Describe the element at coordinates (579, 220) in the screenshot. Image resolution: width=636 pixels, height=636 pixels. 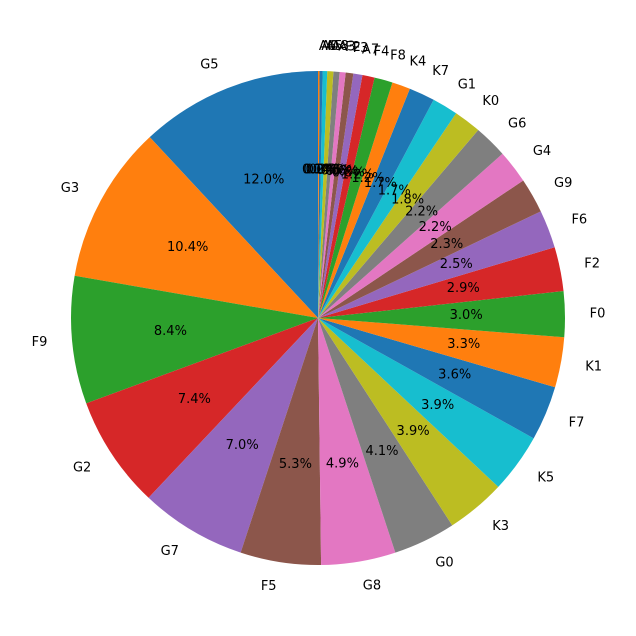
I see `category-label: F6` at that location.